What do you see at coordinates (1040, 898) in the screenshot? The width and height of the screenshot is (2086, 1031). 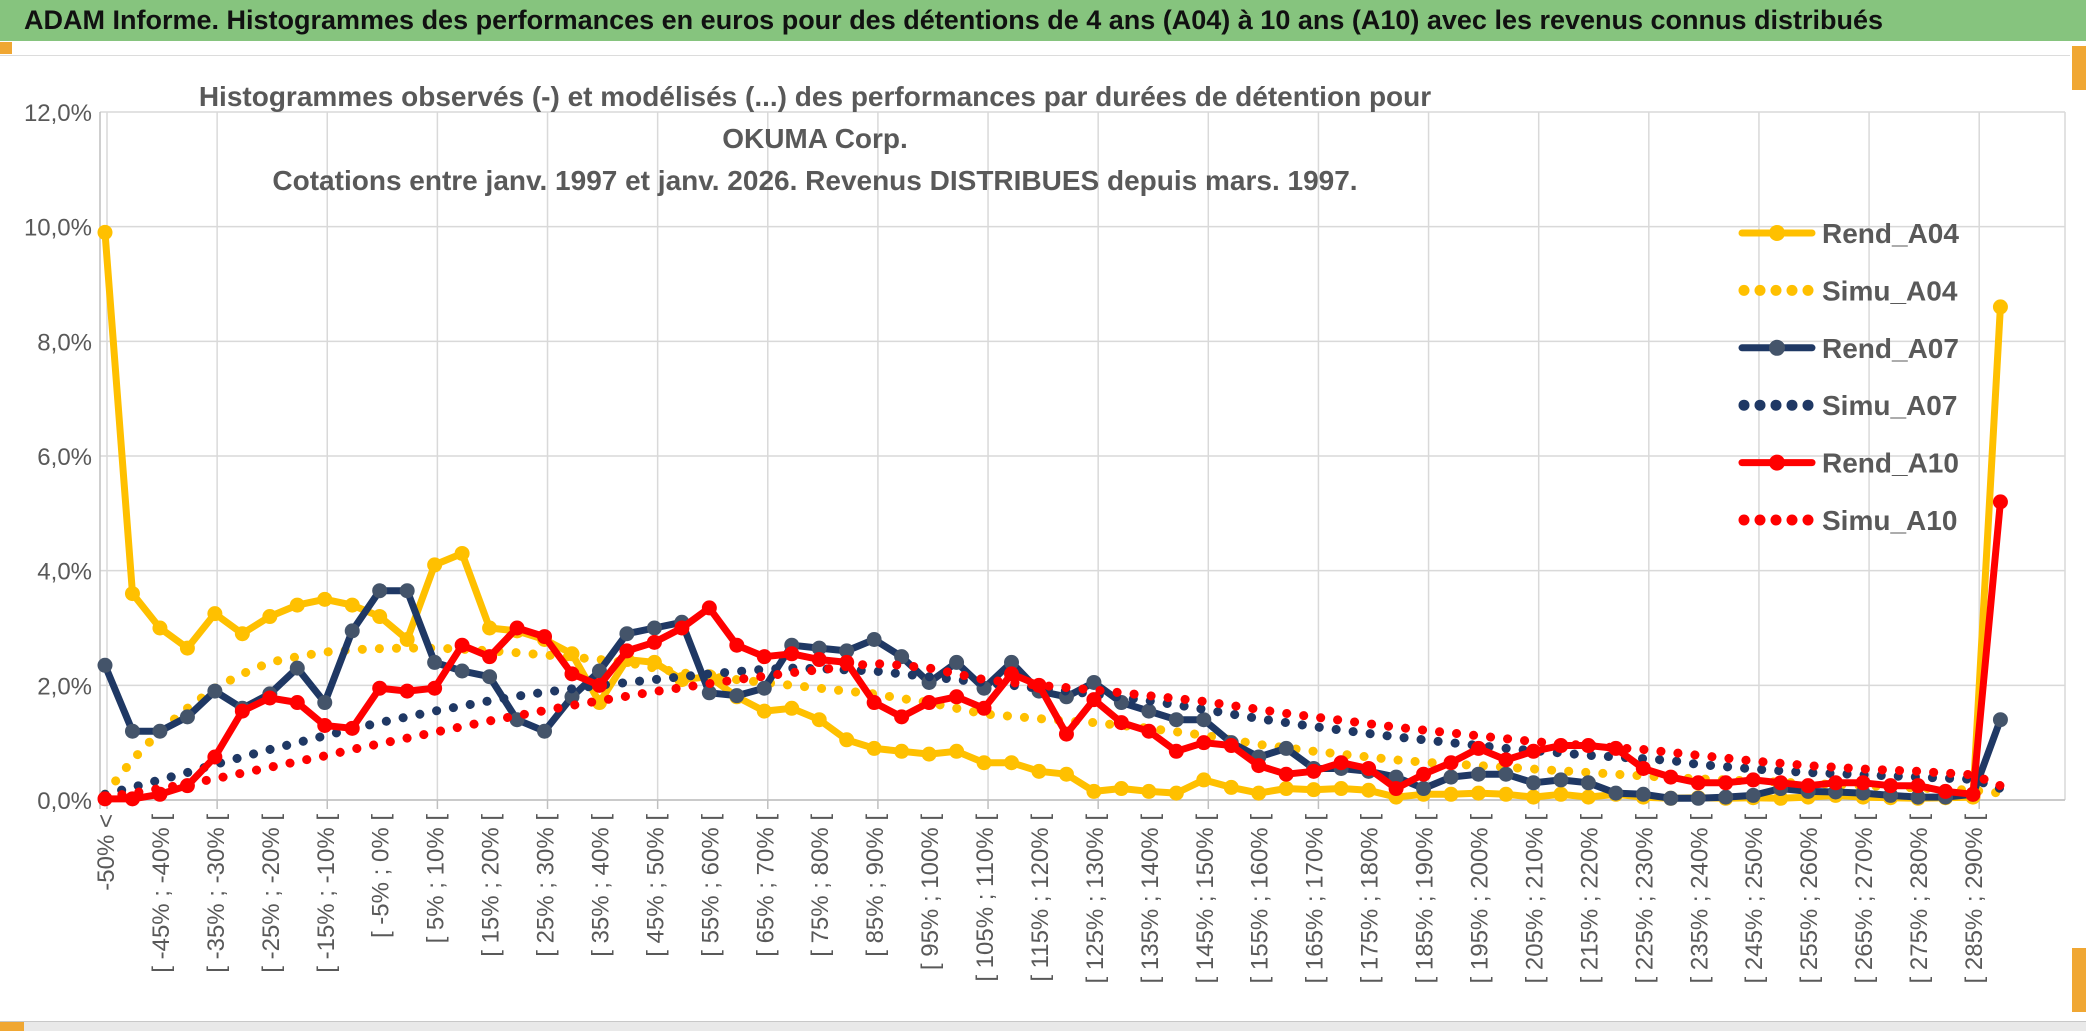 I see `x-tick-label: [ 115% ; 120% [` at bounding box center [1040, 898].